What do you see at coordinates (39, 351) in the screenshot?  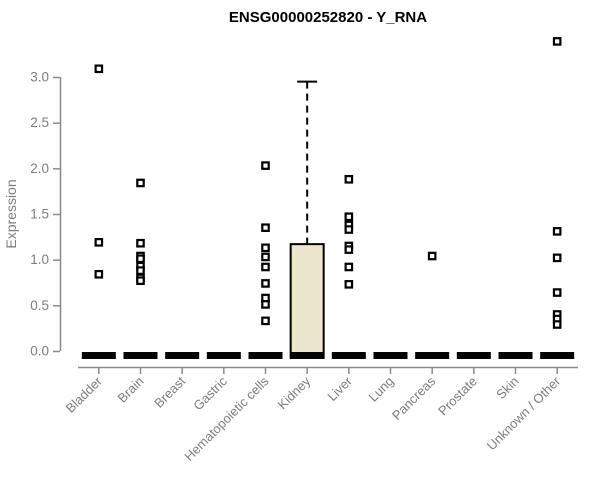 I see `y-tick-label: 0.0` at bounding box center [39, 351].